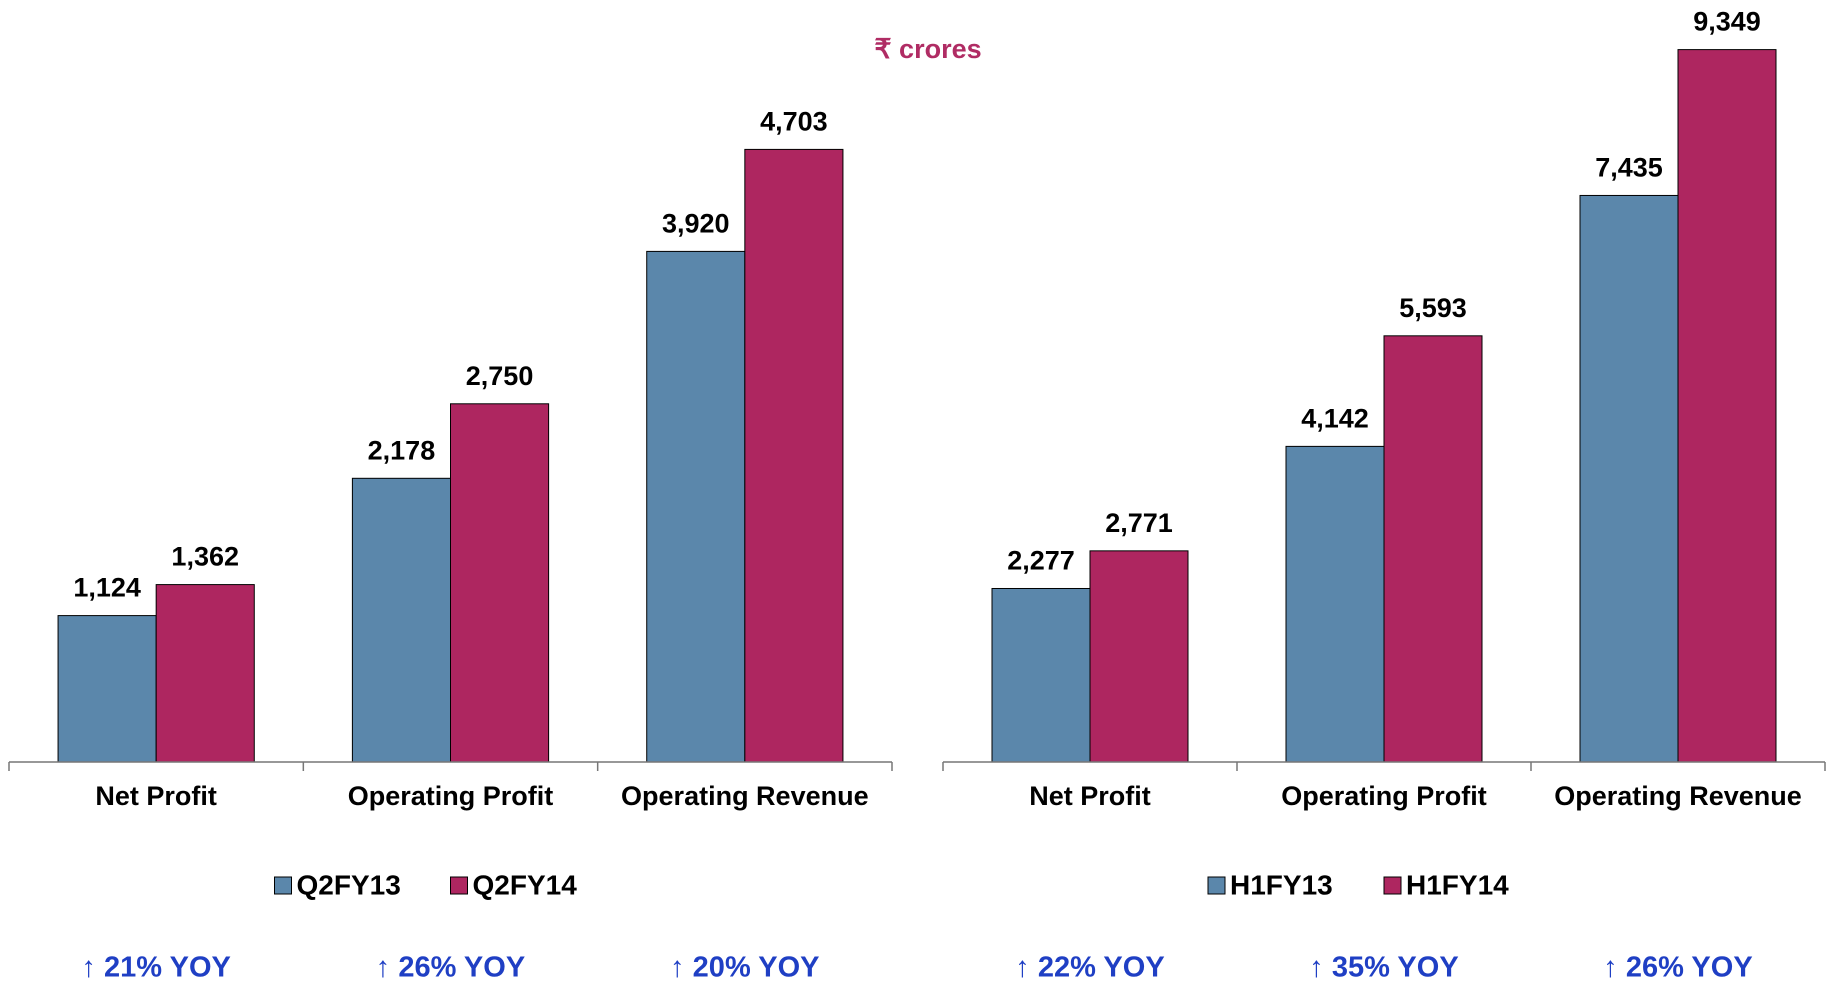  Describe the element at coordinates (1139, 523) in the screenshot. I see `data-label: 2,771` at that location.